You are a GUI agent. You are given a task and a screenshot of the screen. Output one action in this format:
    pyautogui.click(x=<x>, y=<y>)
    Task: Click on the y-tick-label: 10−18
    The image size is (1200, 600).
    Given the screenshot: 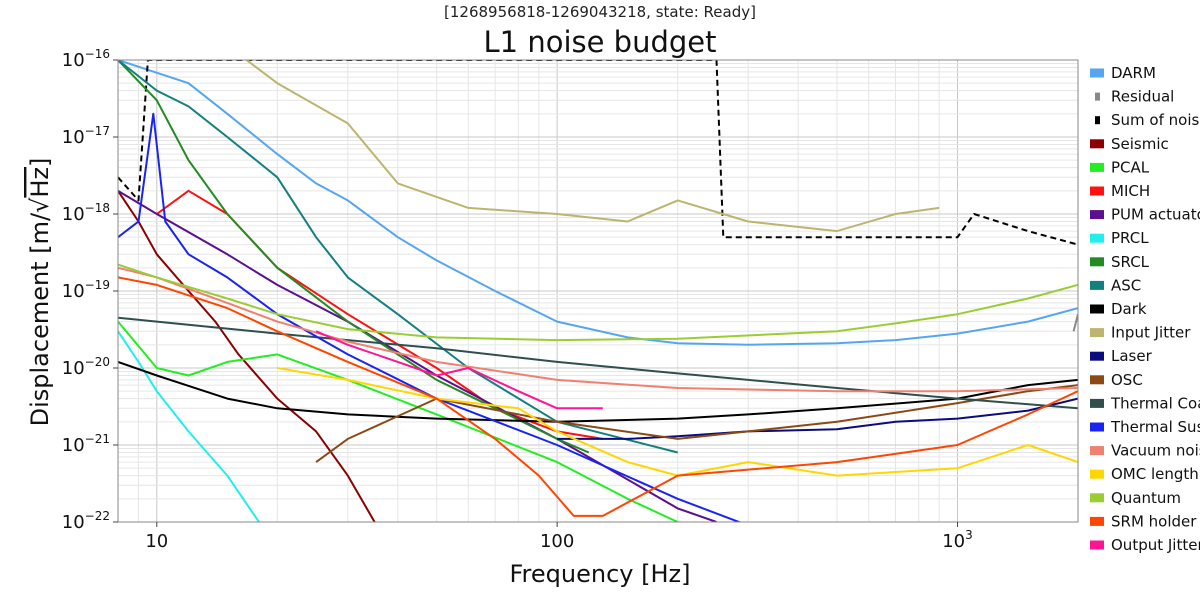 What is the action you would take?
    pyautogui.click(x=86, y=213)
    